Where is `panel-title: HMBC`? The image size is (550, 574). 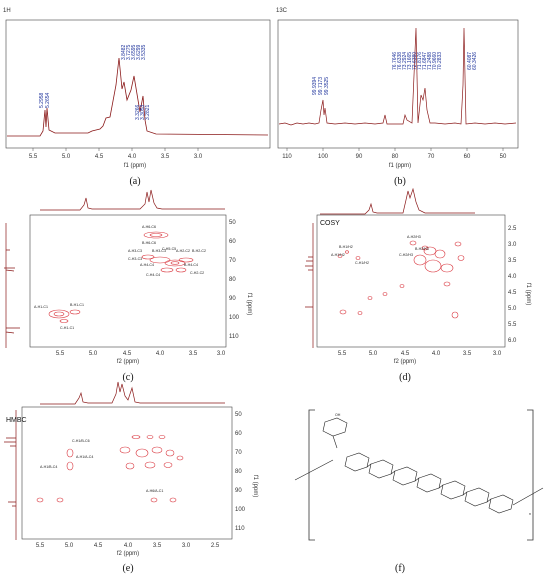 panel-title: HMBC is located at coordinates (16, 420).